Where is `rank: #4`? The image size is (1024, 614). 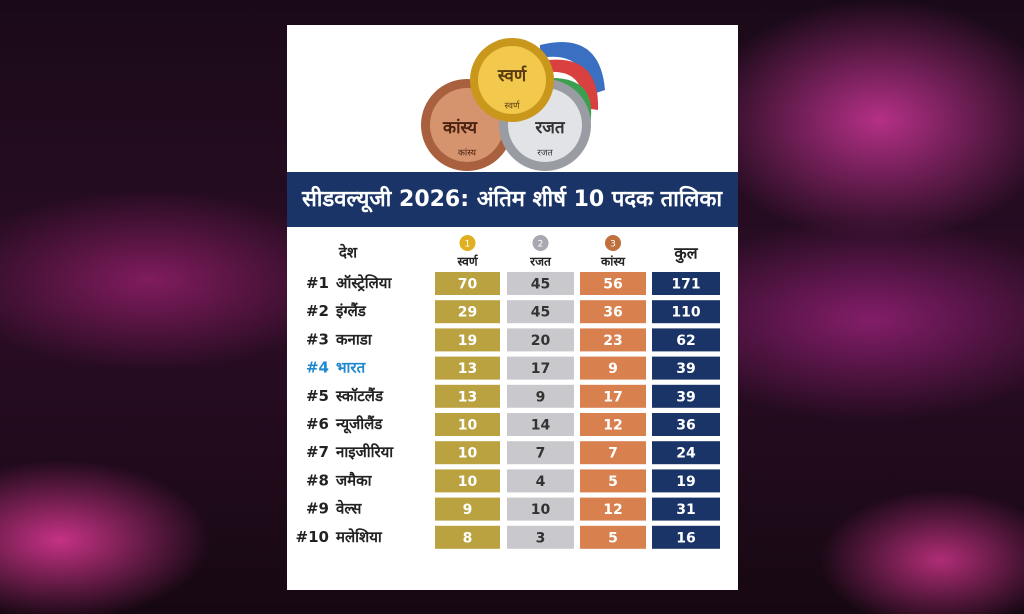 rank: #4 is located at coordinates (317, 368).